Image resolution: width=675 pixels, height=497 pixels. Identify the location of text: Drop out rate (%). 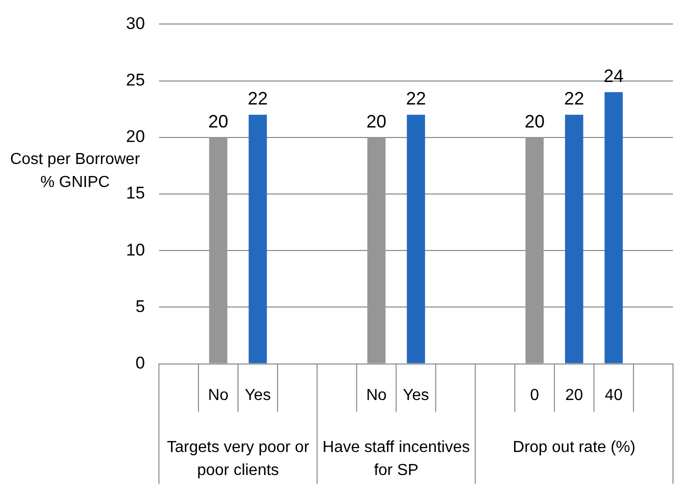
(574, 447).